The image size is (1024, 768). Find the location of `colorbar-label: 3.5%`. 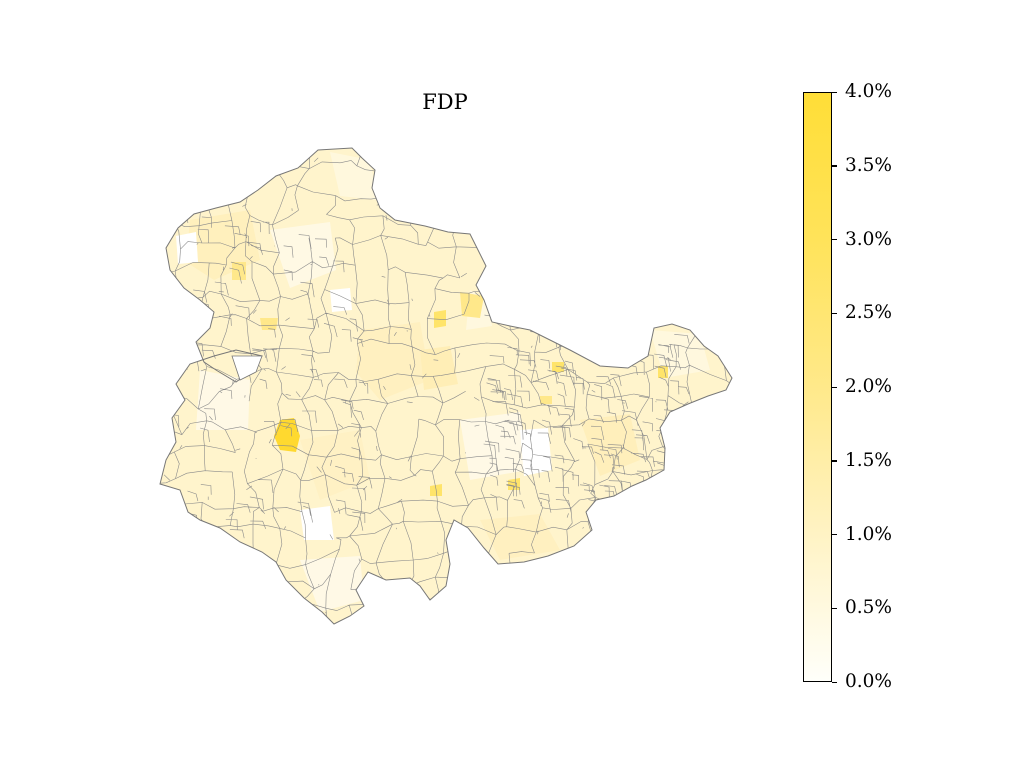

colorbar-label: 3.5% is located at coordinates (868, 165).